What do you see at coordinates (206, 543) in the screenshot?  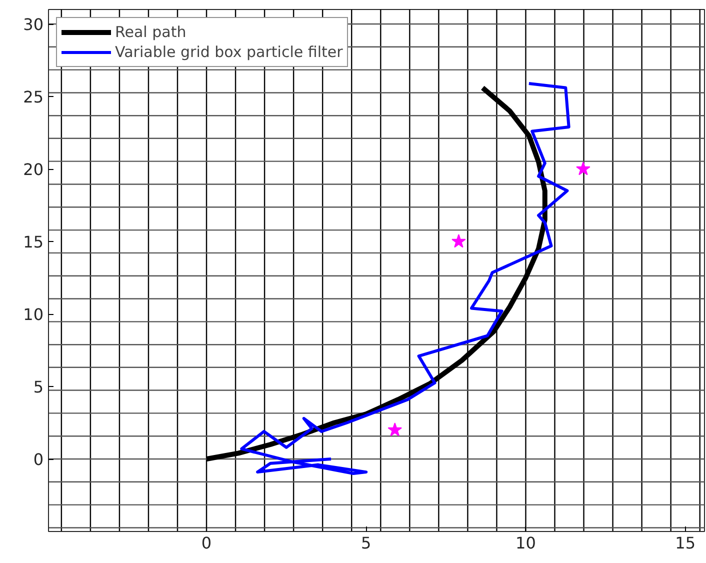 I see `x-tick-label: 0` at bounding box center [206, 543].